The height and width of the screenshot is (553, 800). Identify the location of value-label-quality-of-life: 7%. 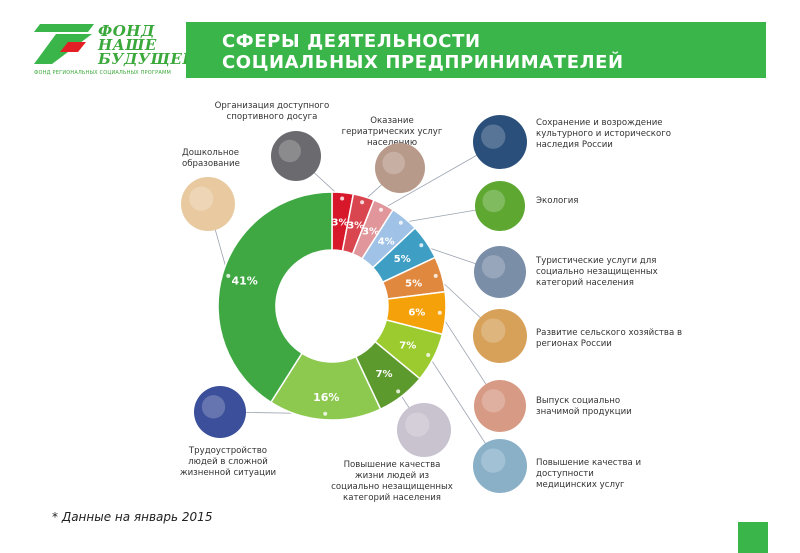
(384, 374).